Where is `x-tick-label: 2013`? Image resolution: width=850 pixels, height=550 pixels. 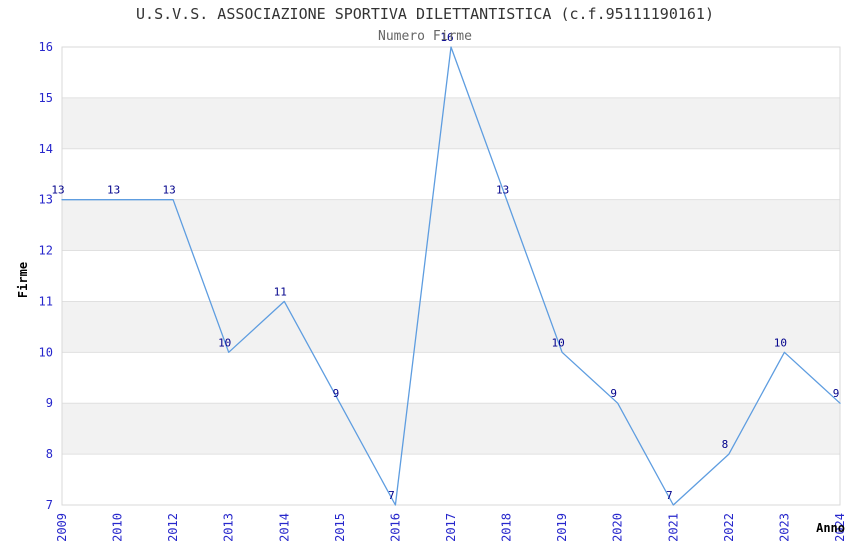 x-tick-label: 2013 is located at coordinates (229, 527).